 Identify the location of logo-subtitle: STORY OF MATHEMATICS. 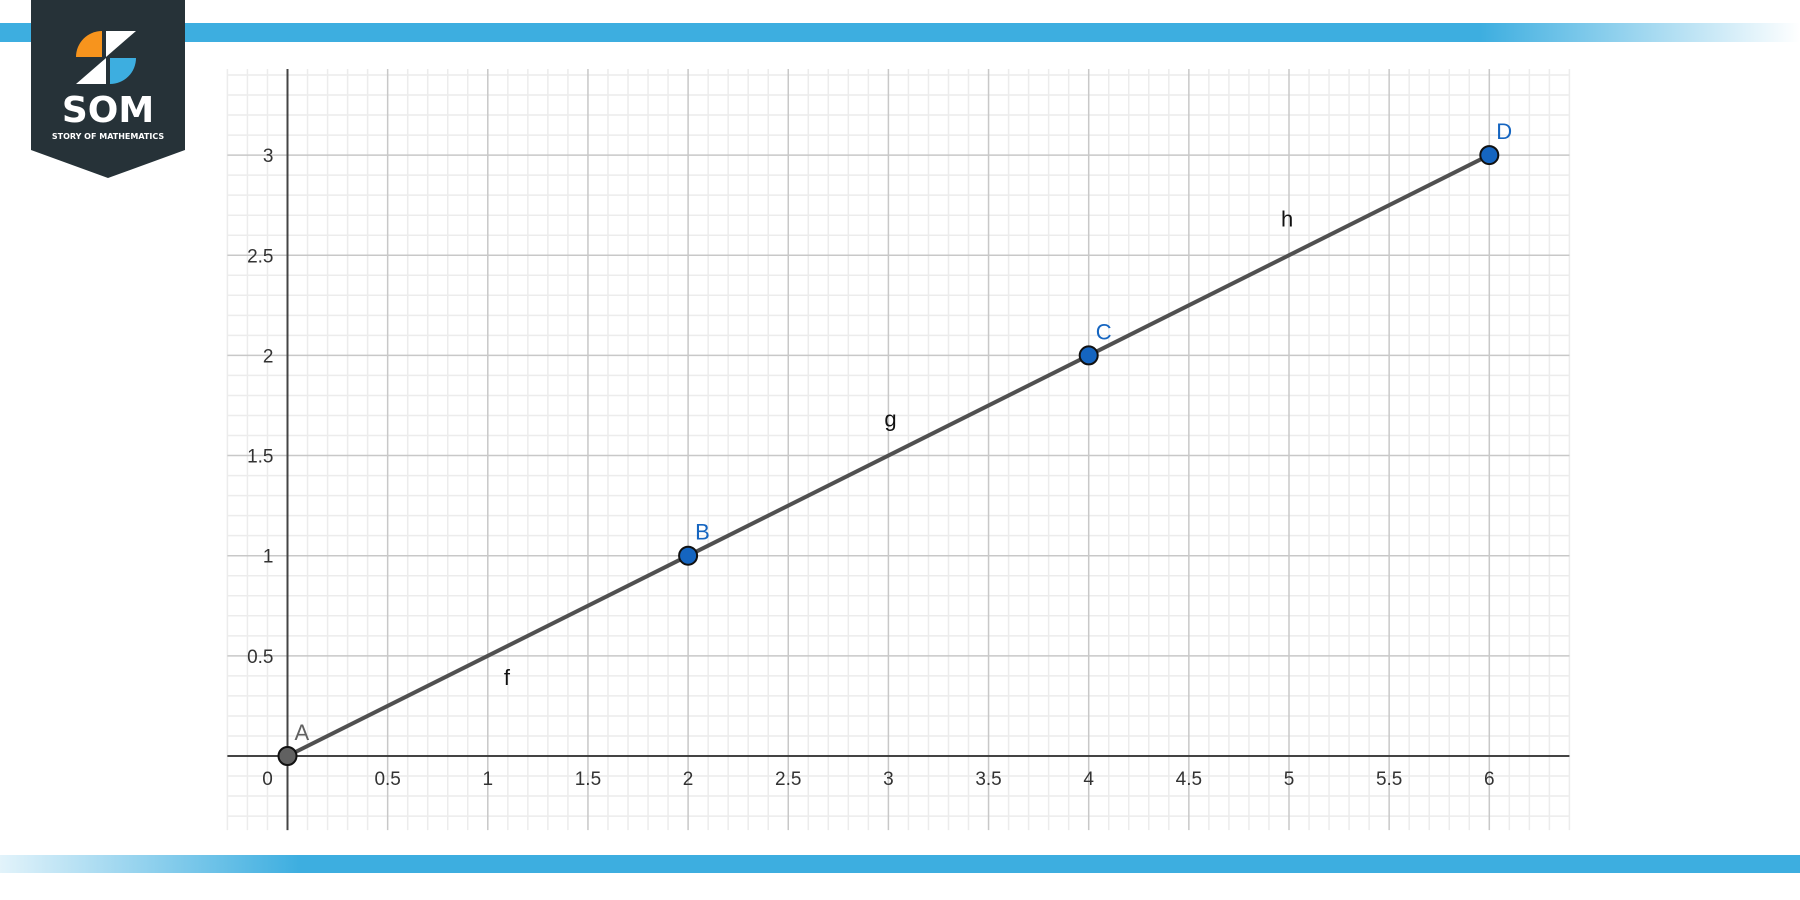
(108, 136).